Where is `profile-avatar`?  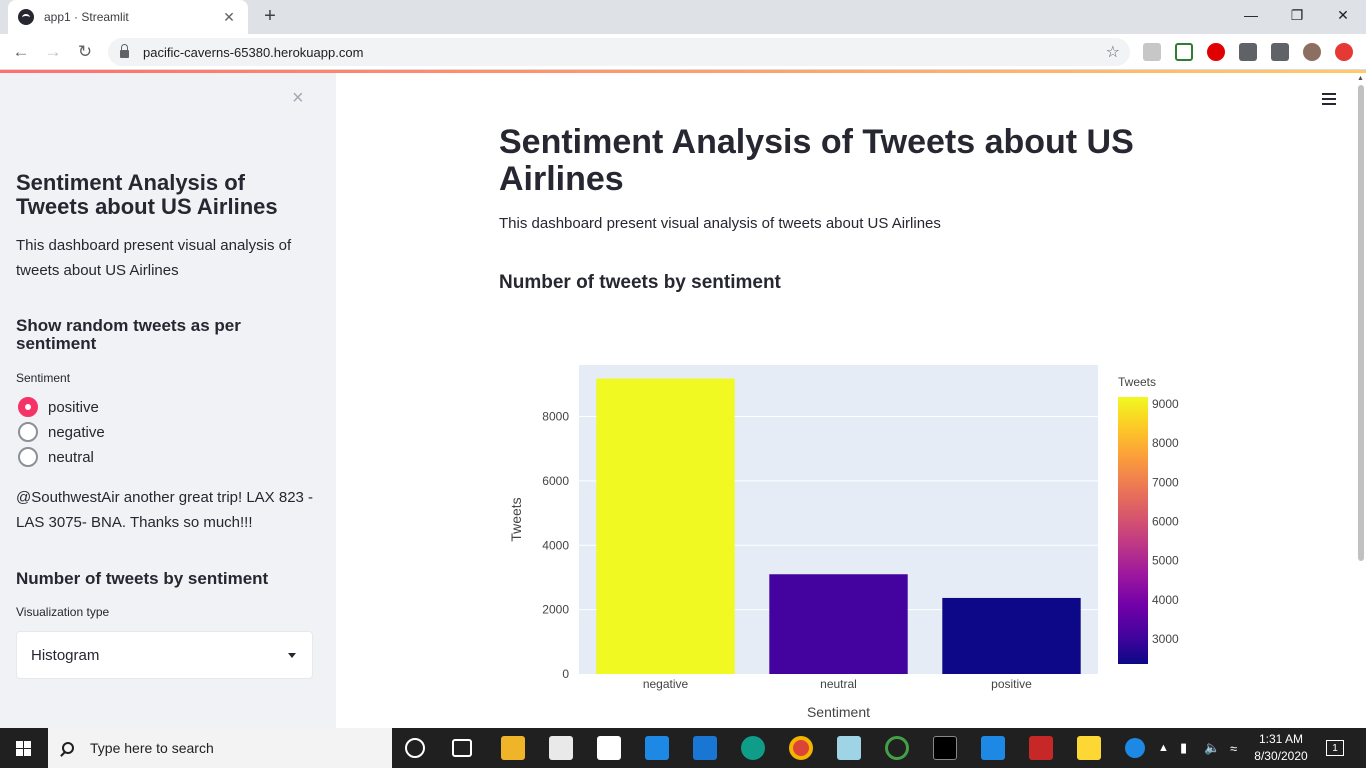
profile-avatar is located at coordinates (1312, 52).